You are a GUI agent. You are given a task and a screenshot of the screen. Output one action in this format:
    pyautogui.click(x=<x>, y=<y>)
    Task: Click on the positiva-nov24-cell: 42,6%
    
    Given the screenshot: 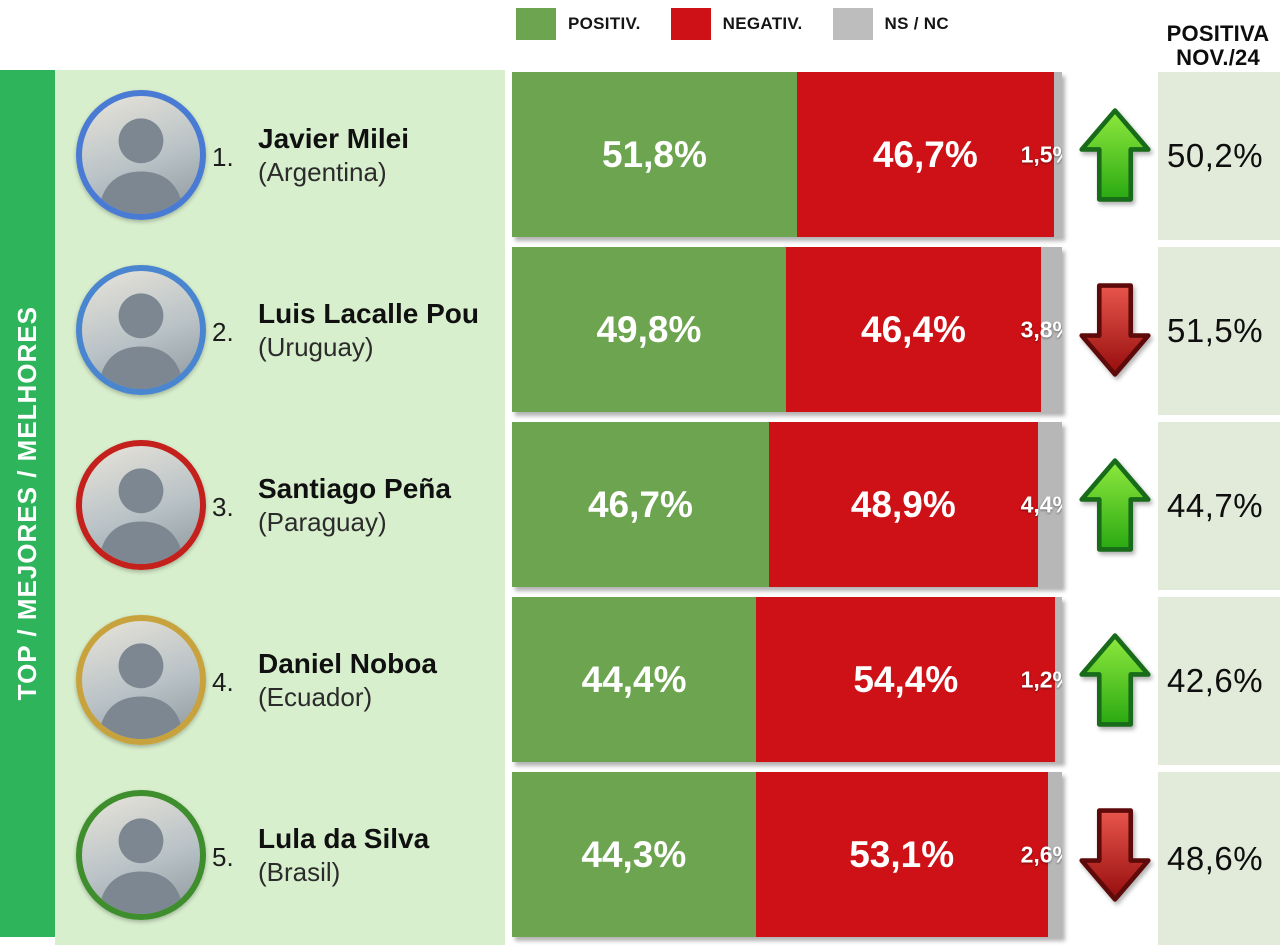 What is the action you would take?
    pyautogui.click(x=1219, y=681)
    